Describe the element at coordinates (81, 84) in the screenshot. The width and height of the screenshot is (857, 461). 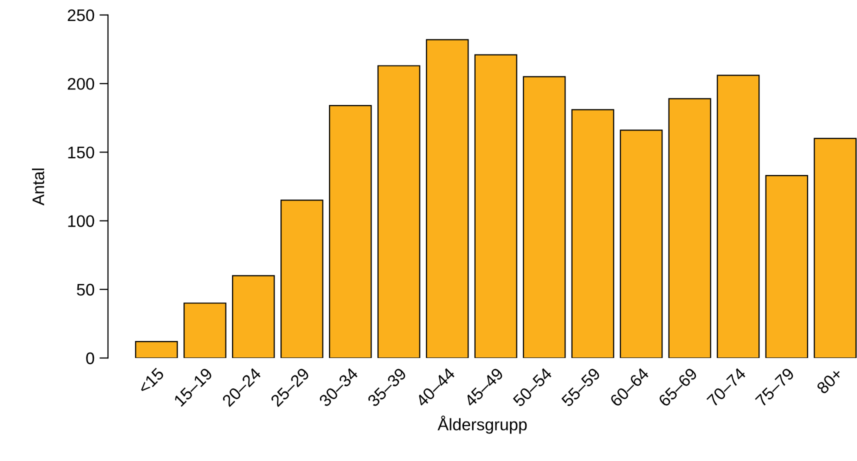
I see `y-tick-label: 200` at that location.